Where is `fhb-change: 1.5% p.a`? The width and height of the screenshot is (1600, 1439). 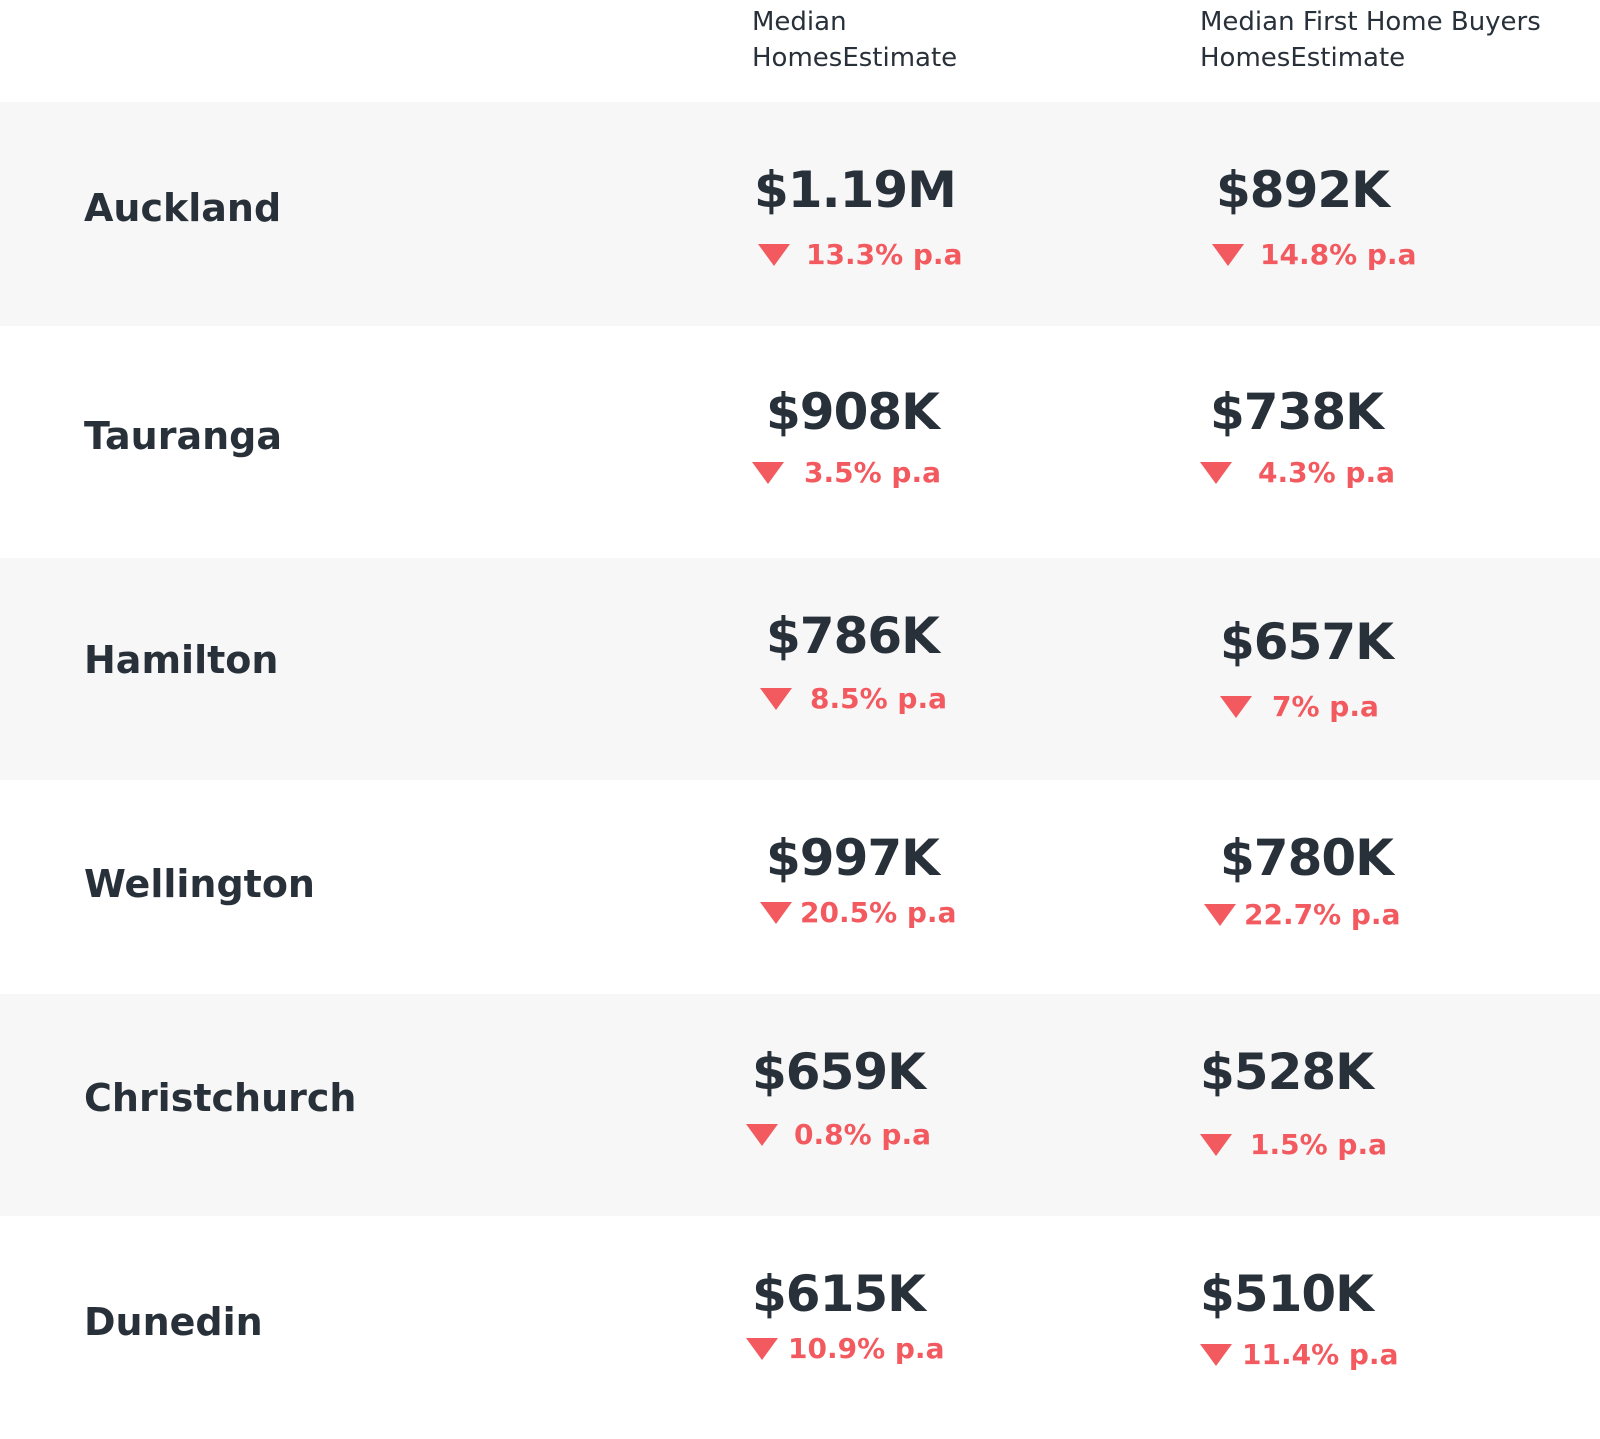 fhb-change: 1.5% p.a is located at coordinates (1293, 1145).